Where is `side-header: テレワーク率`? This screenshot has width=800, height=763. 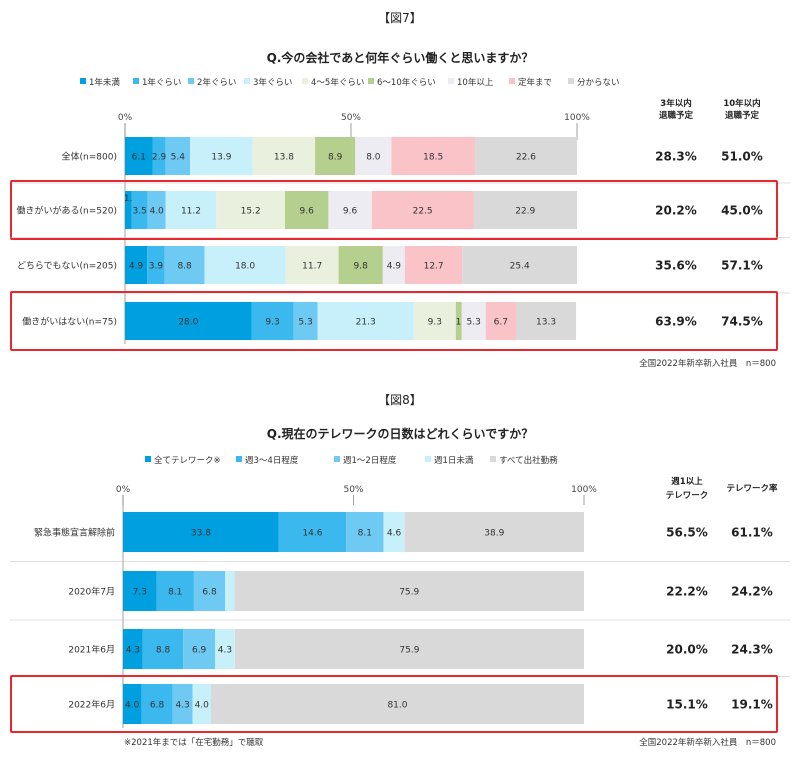
side-header: テレワーク率 is located at coordinates (752, 488).